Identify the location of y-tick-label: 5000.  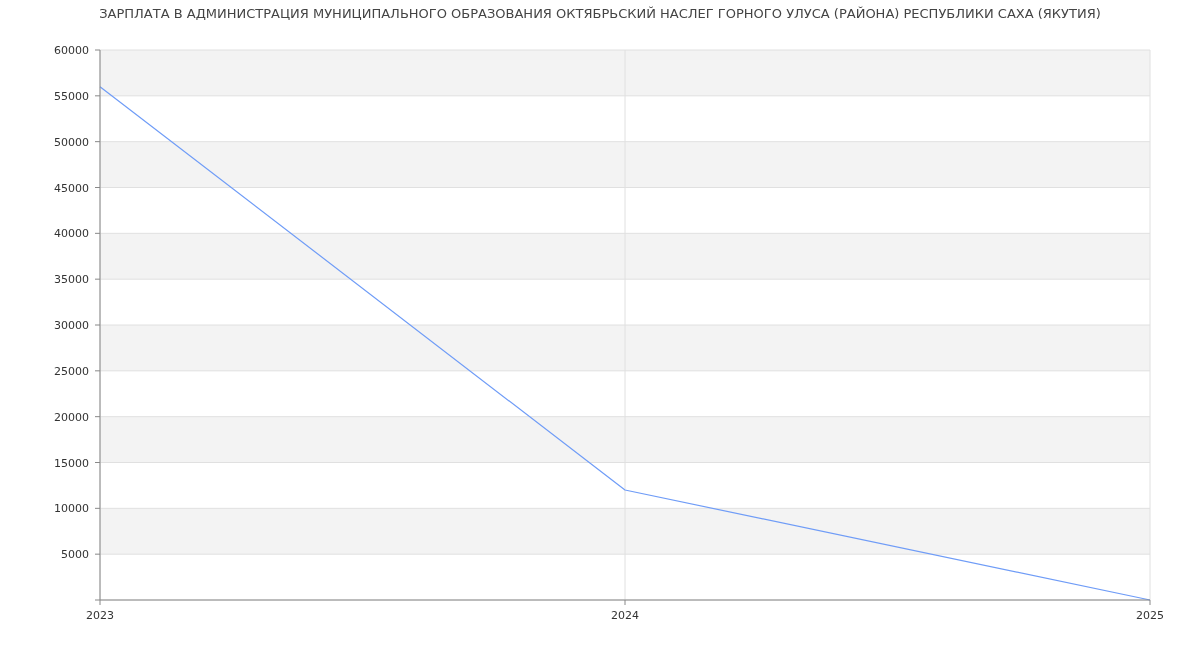
(75, 555).